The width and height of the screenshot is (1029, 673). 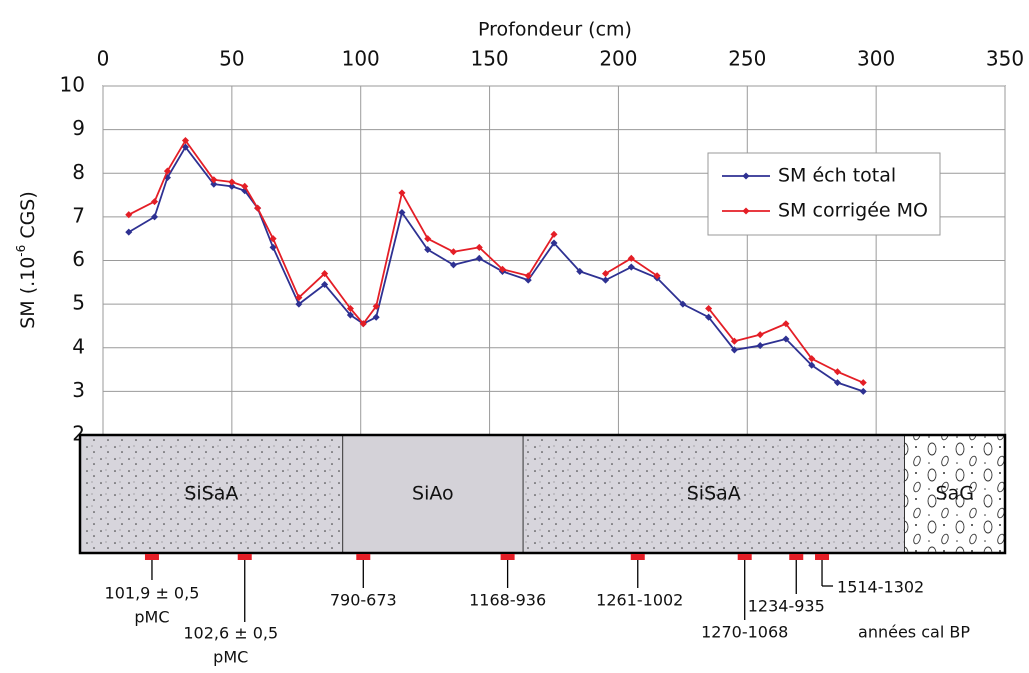 I want to click on legend-box, so click(x=824, y=194).